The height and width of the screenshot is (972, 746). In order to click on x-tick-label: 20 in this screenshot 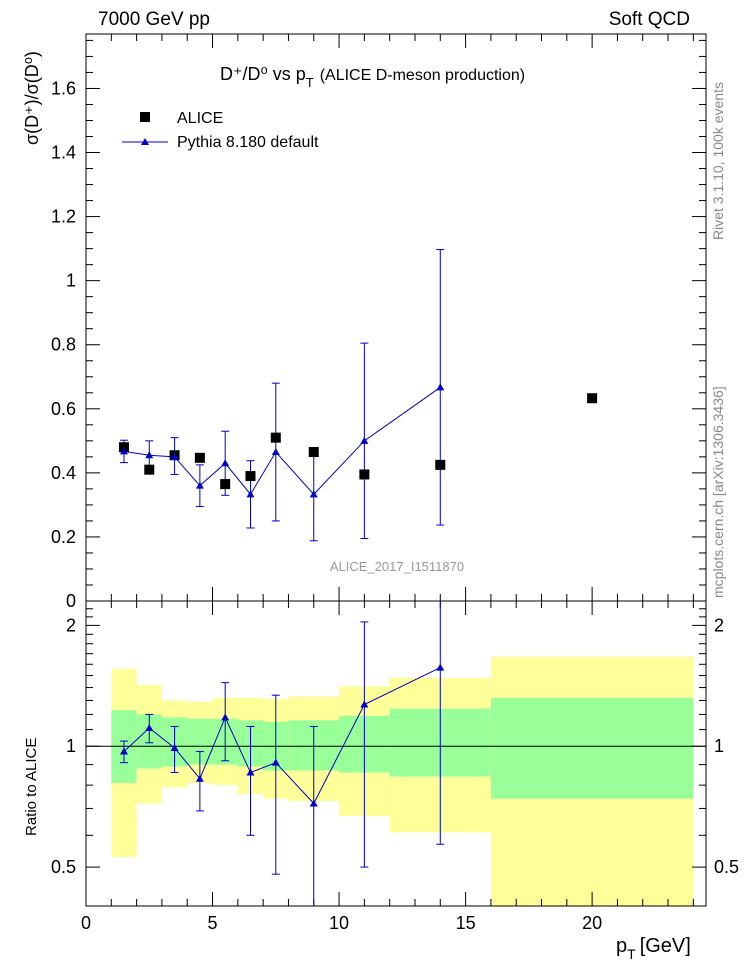, I will do `click(592, 923)`.